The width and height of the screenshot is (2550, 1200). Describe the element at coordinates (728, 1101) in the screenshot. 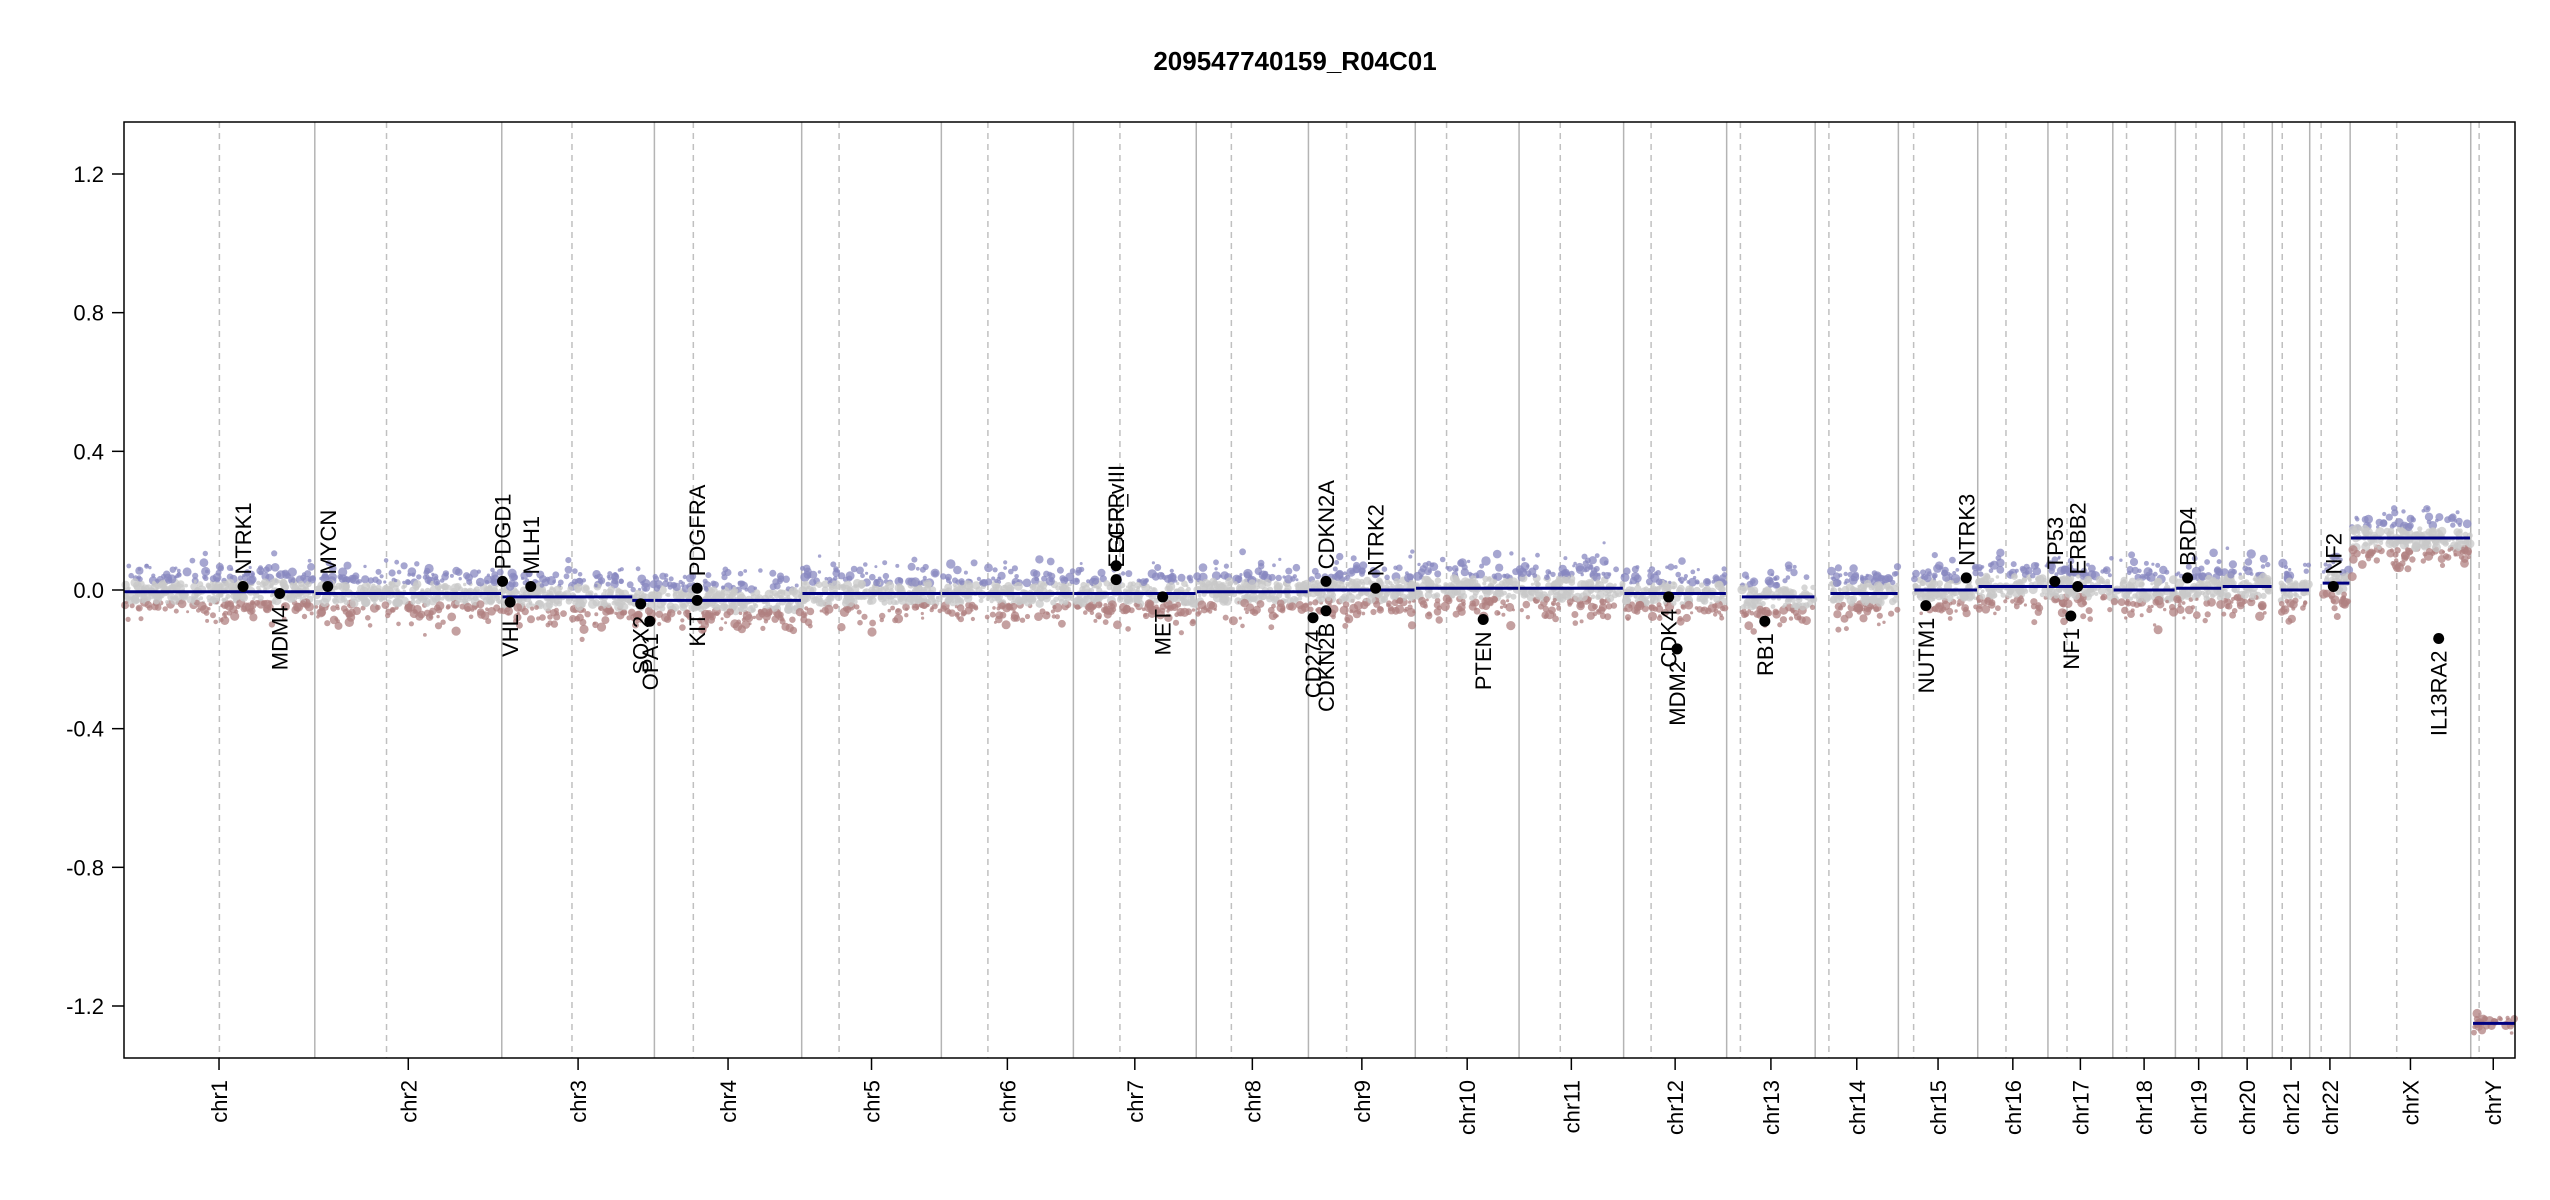

I see `chromosome-label: chr4` at that location.